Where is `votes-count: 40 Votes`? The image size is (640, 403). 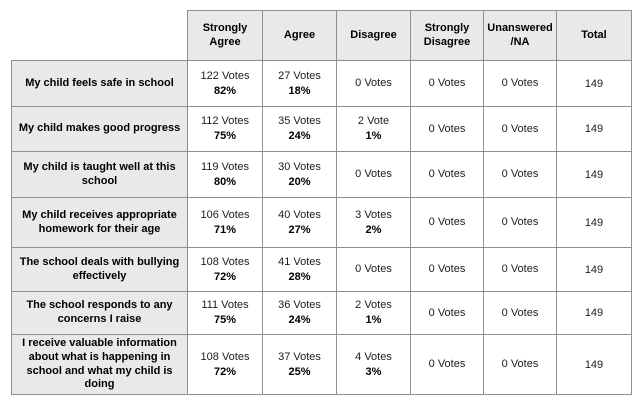 votes-count: 40 Votes is located at coordinates (299, 214).